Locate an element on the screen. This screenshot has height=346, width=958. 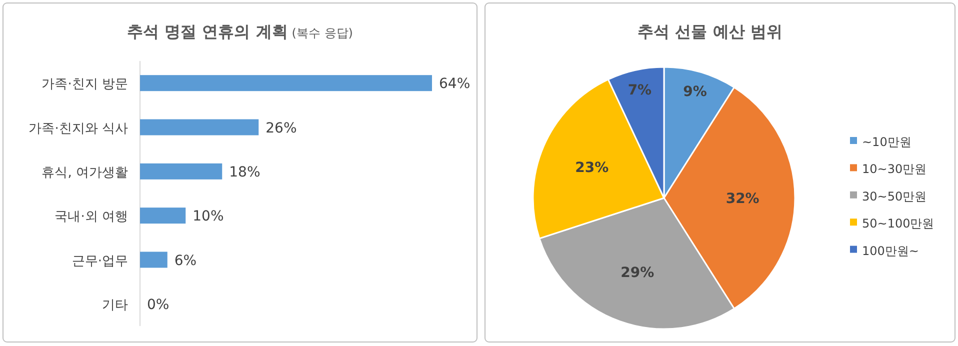
legend-label: 100만원~ is located at coordinates (890, 251).